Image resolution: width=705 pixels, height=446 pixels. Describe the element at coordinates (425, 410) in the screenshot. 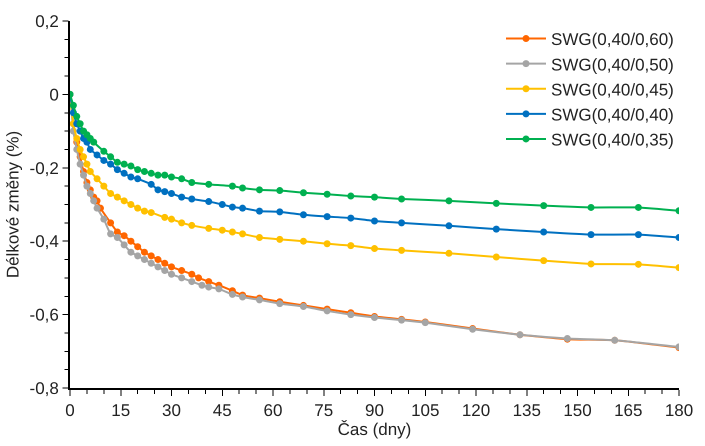

I see `x-tick-label: 105` at that location.